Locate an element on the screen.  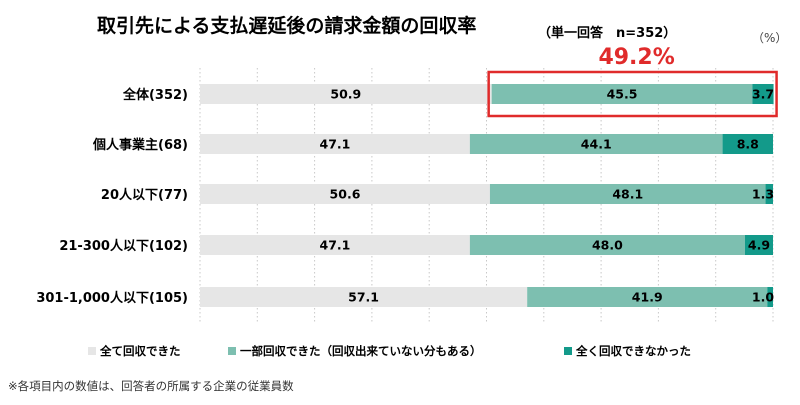
category-label: 全体(352) is located at coordinates (155, 95).